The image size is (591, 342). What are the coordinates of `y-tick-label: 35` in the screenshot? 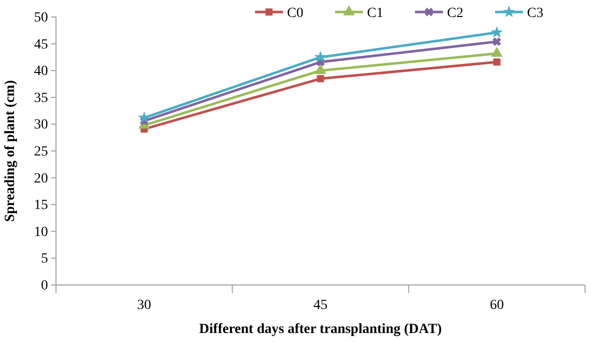 It's located at (41, 98).